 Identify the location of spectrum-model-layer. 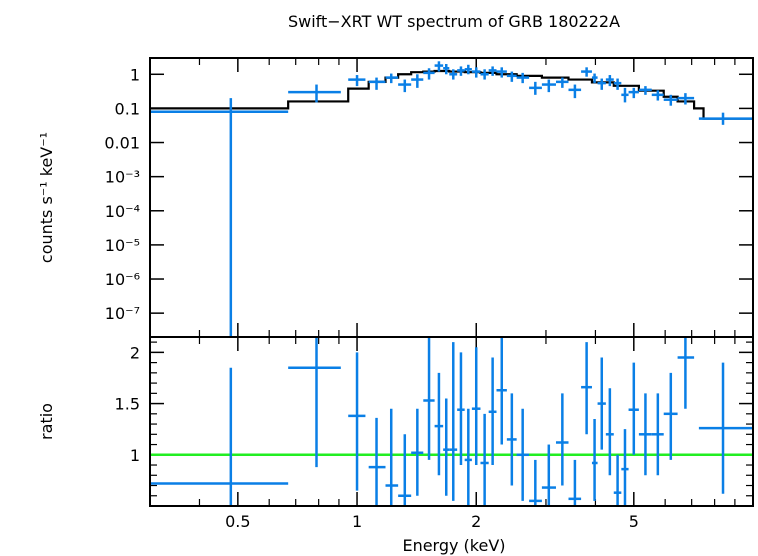
(451, 94).